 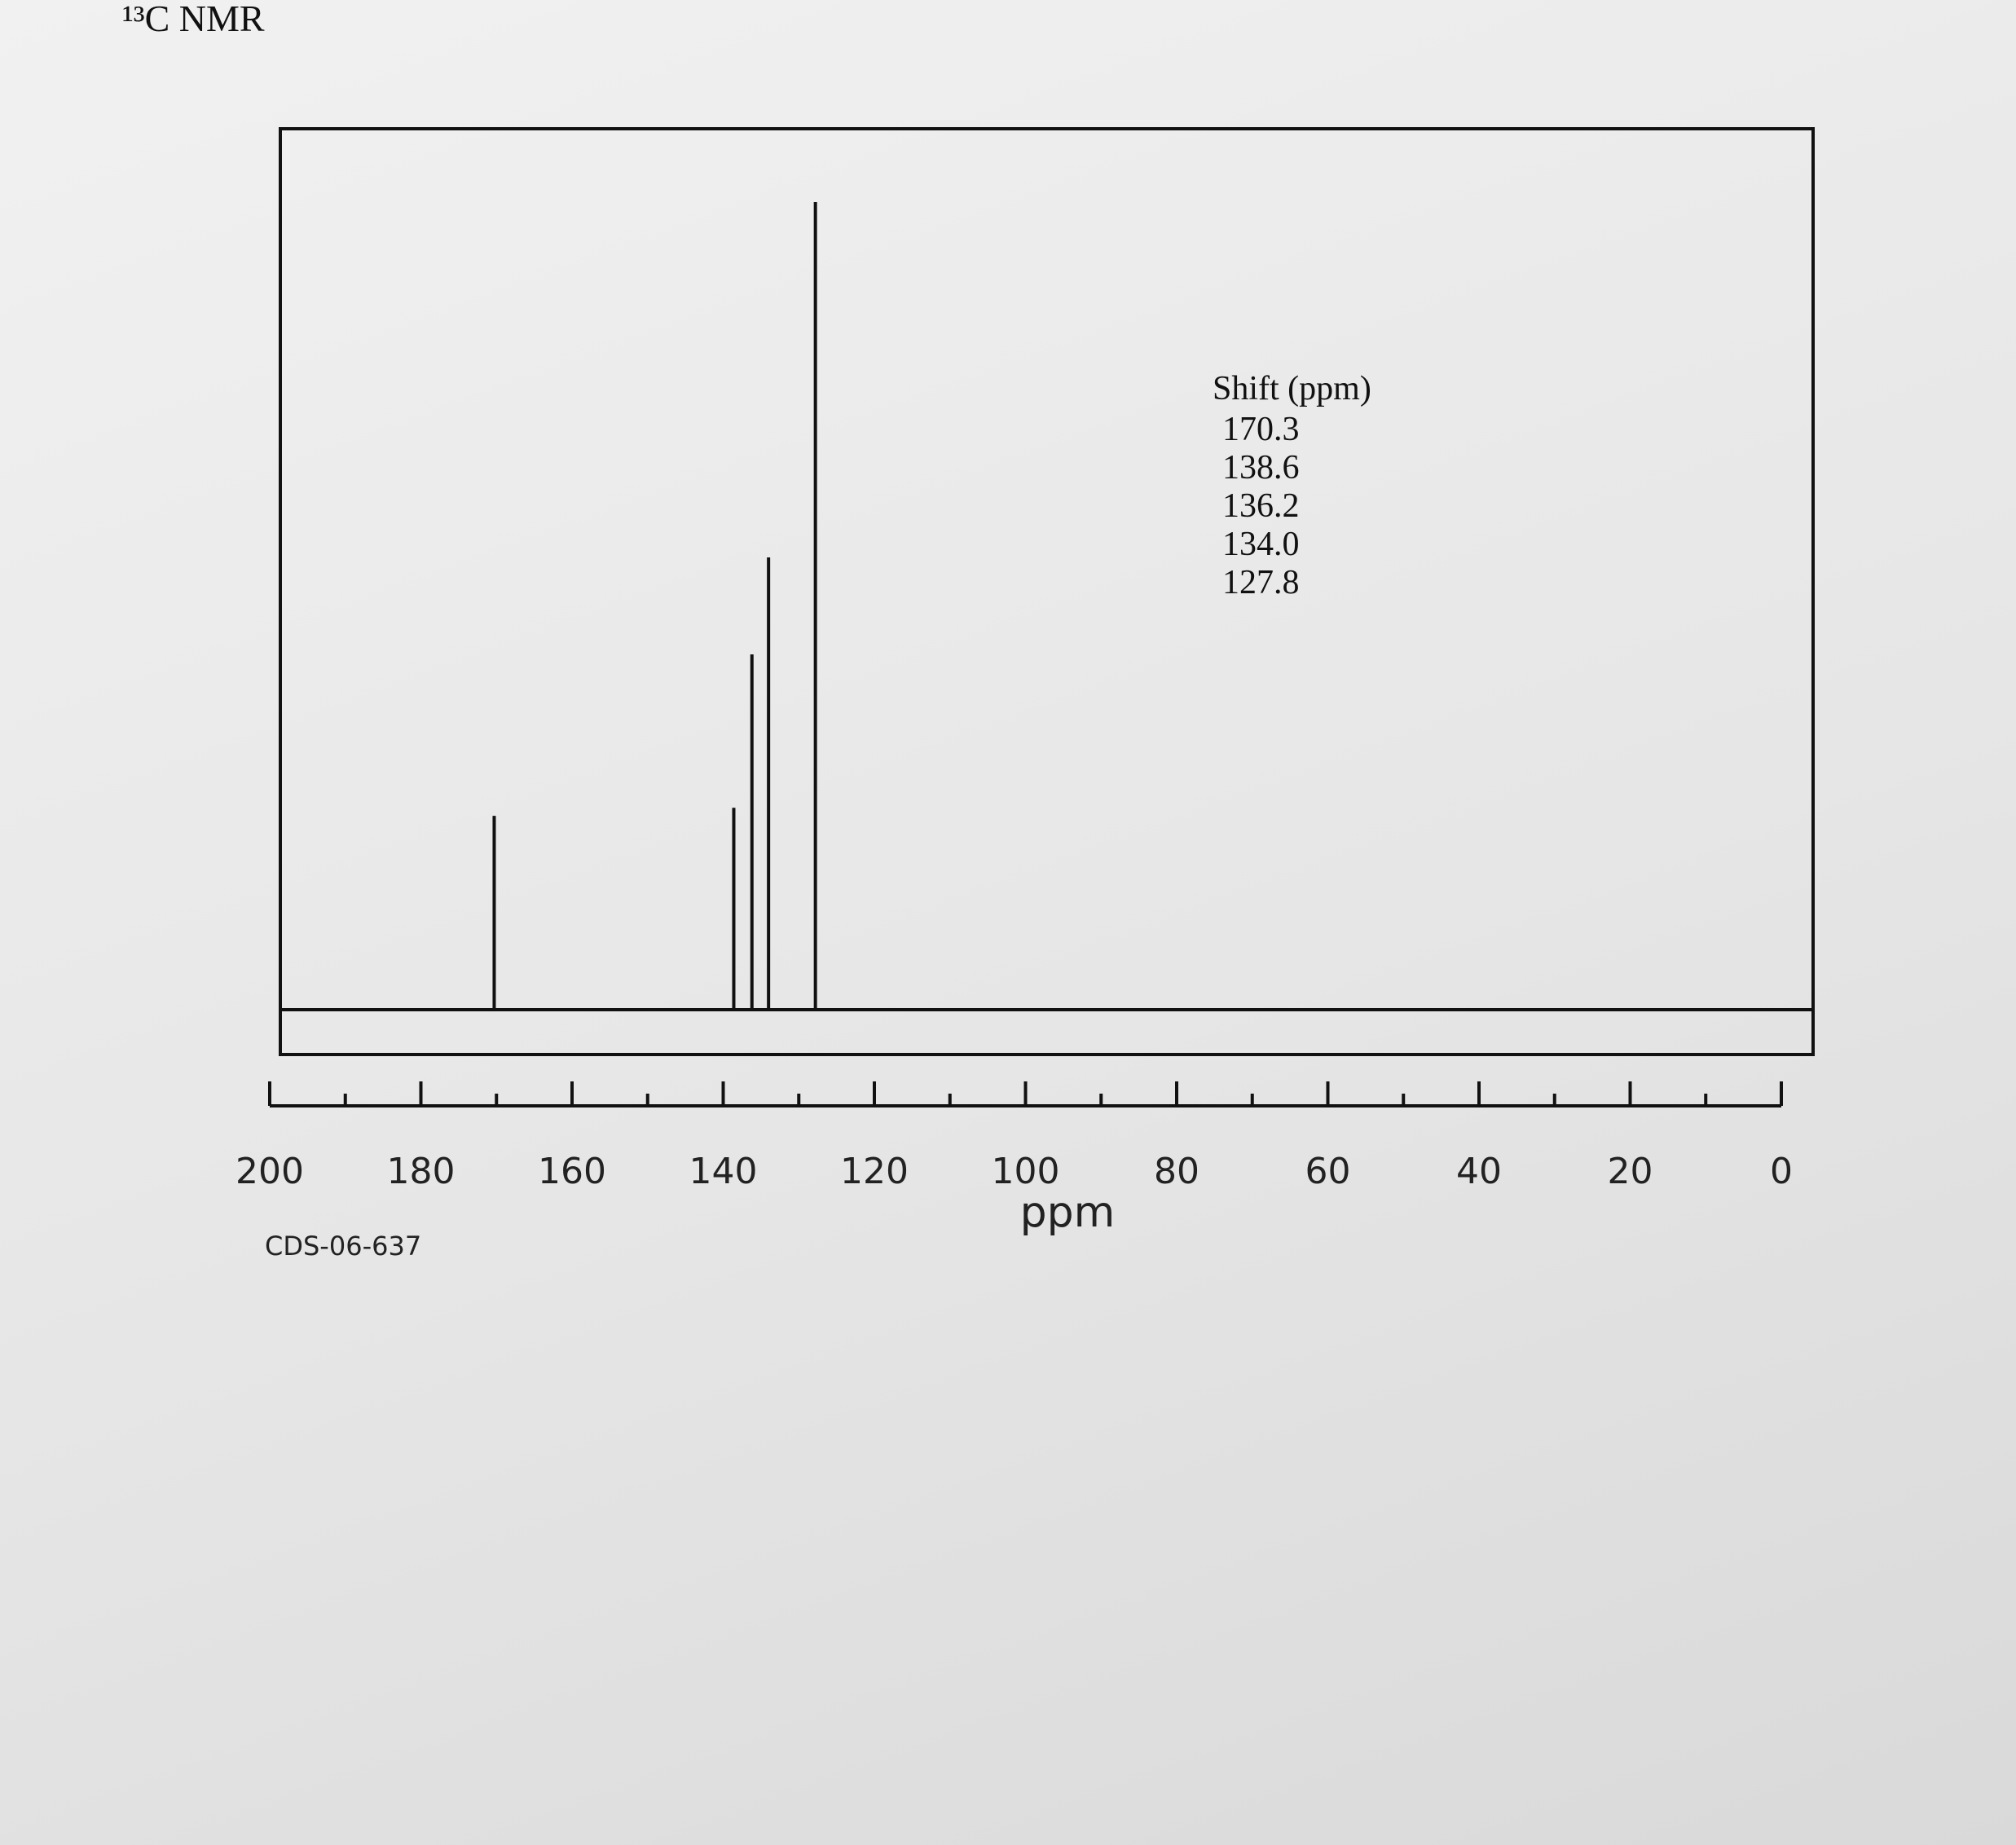 I want to click on table-value: 134.0, so click(x=1261, y=545).